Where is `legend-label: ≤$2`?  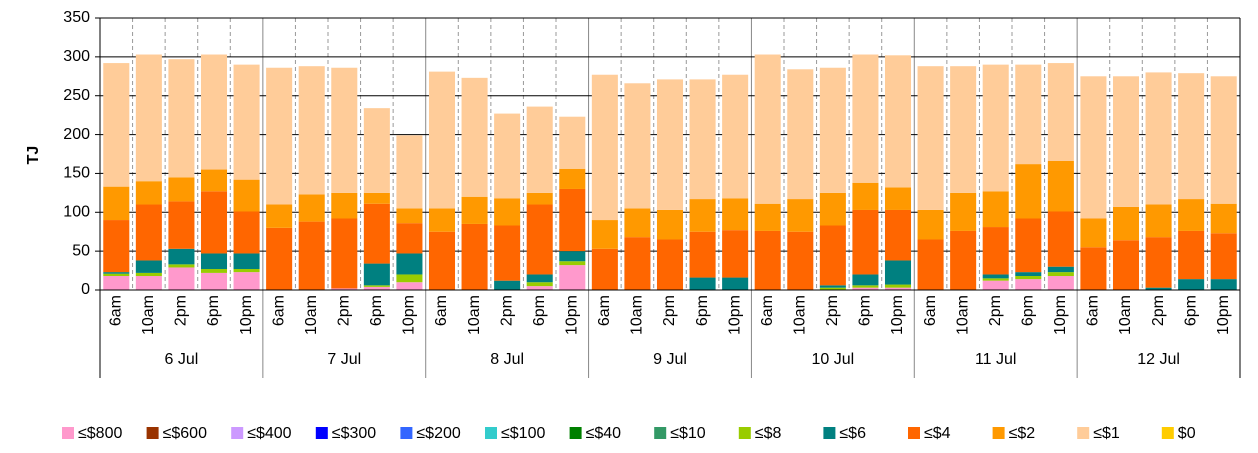
legend-label: ≤$2 is located at coordinates (1022, 433).